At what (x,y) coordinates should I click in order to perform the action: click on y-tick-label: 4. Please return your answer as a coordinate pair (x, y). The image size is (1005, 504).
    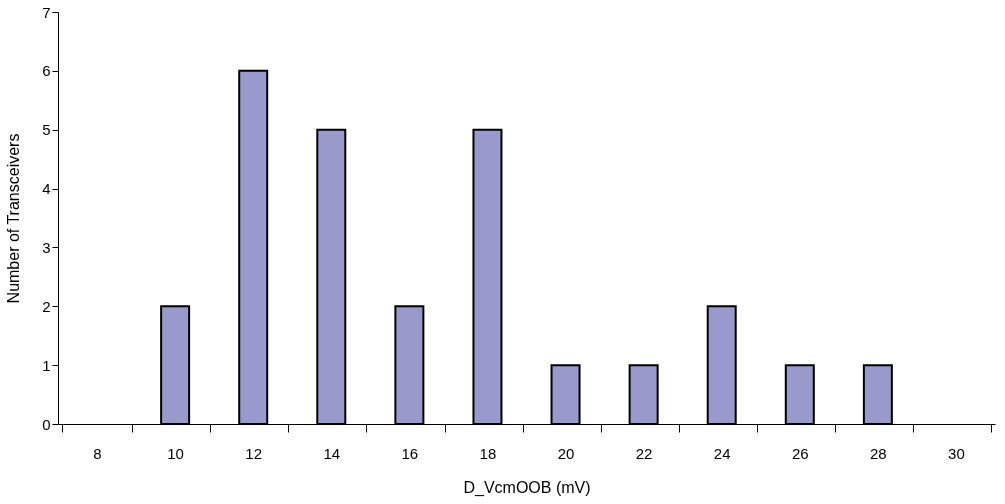
    Looking at the image, I should click on (46, 189).